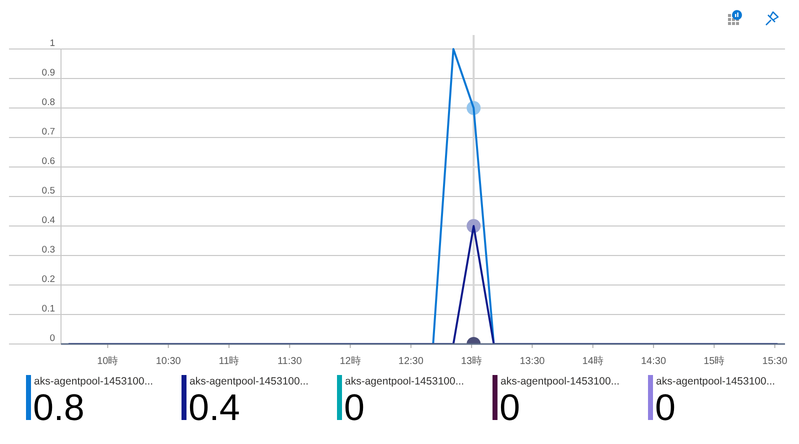  I want to click on text: 0.4, so click(214, 407).